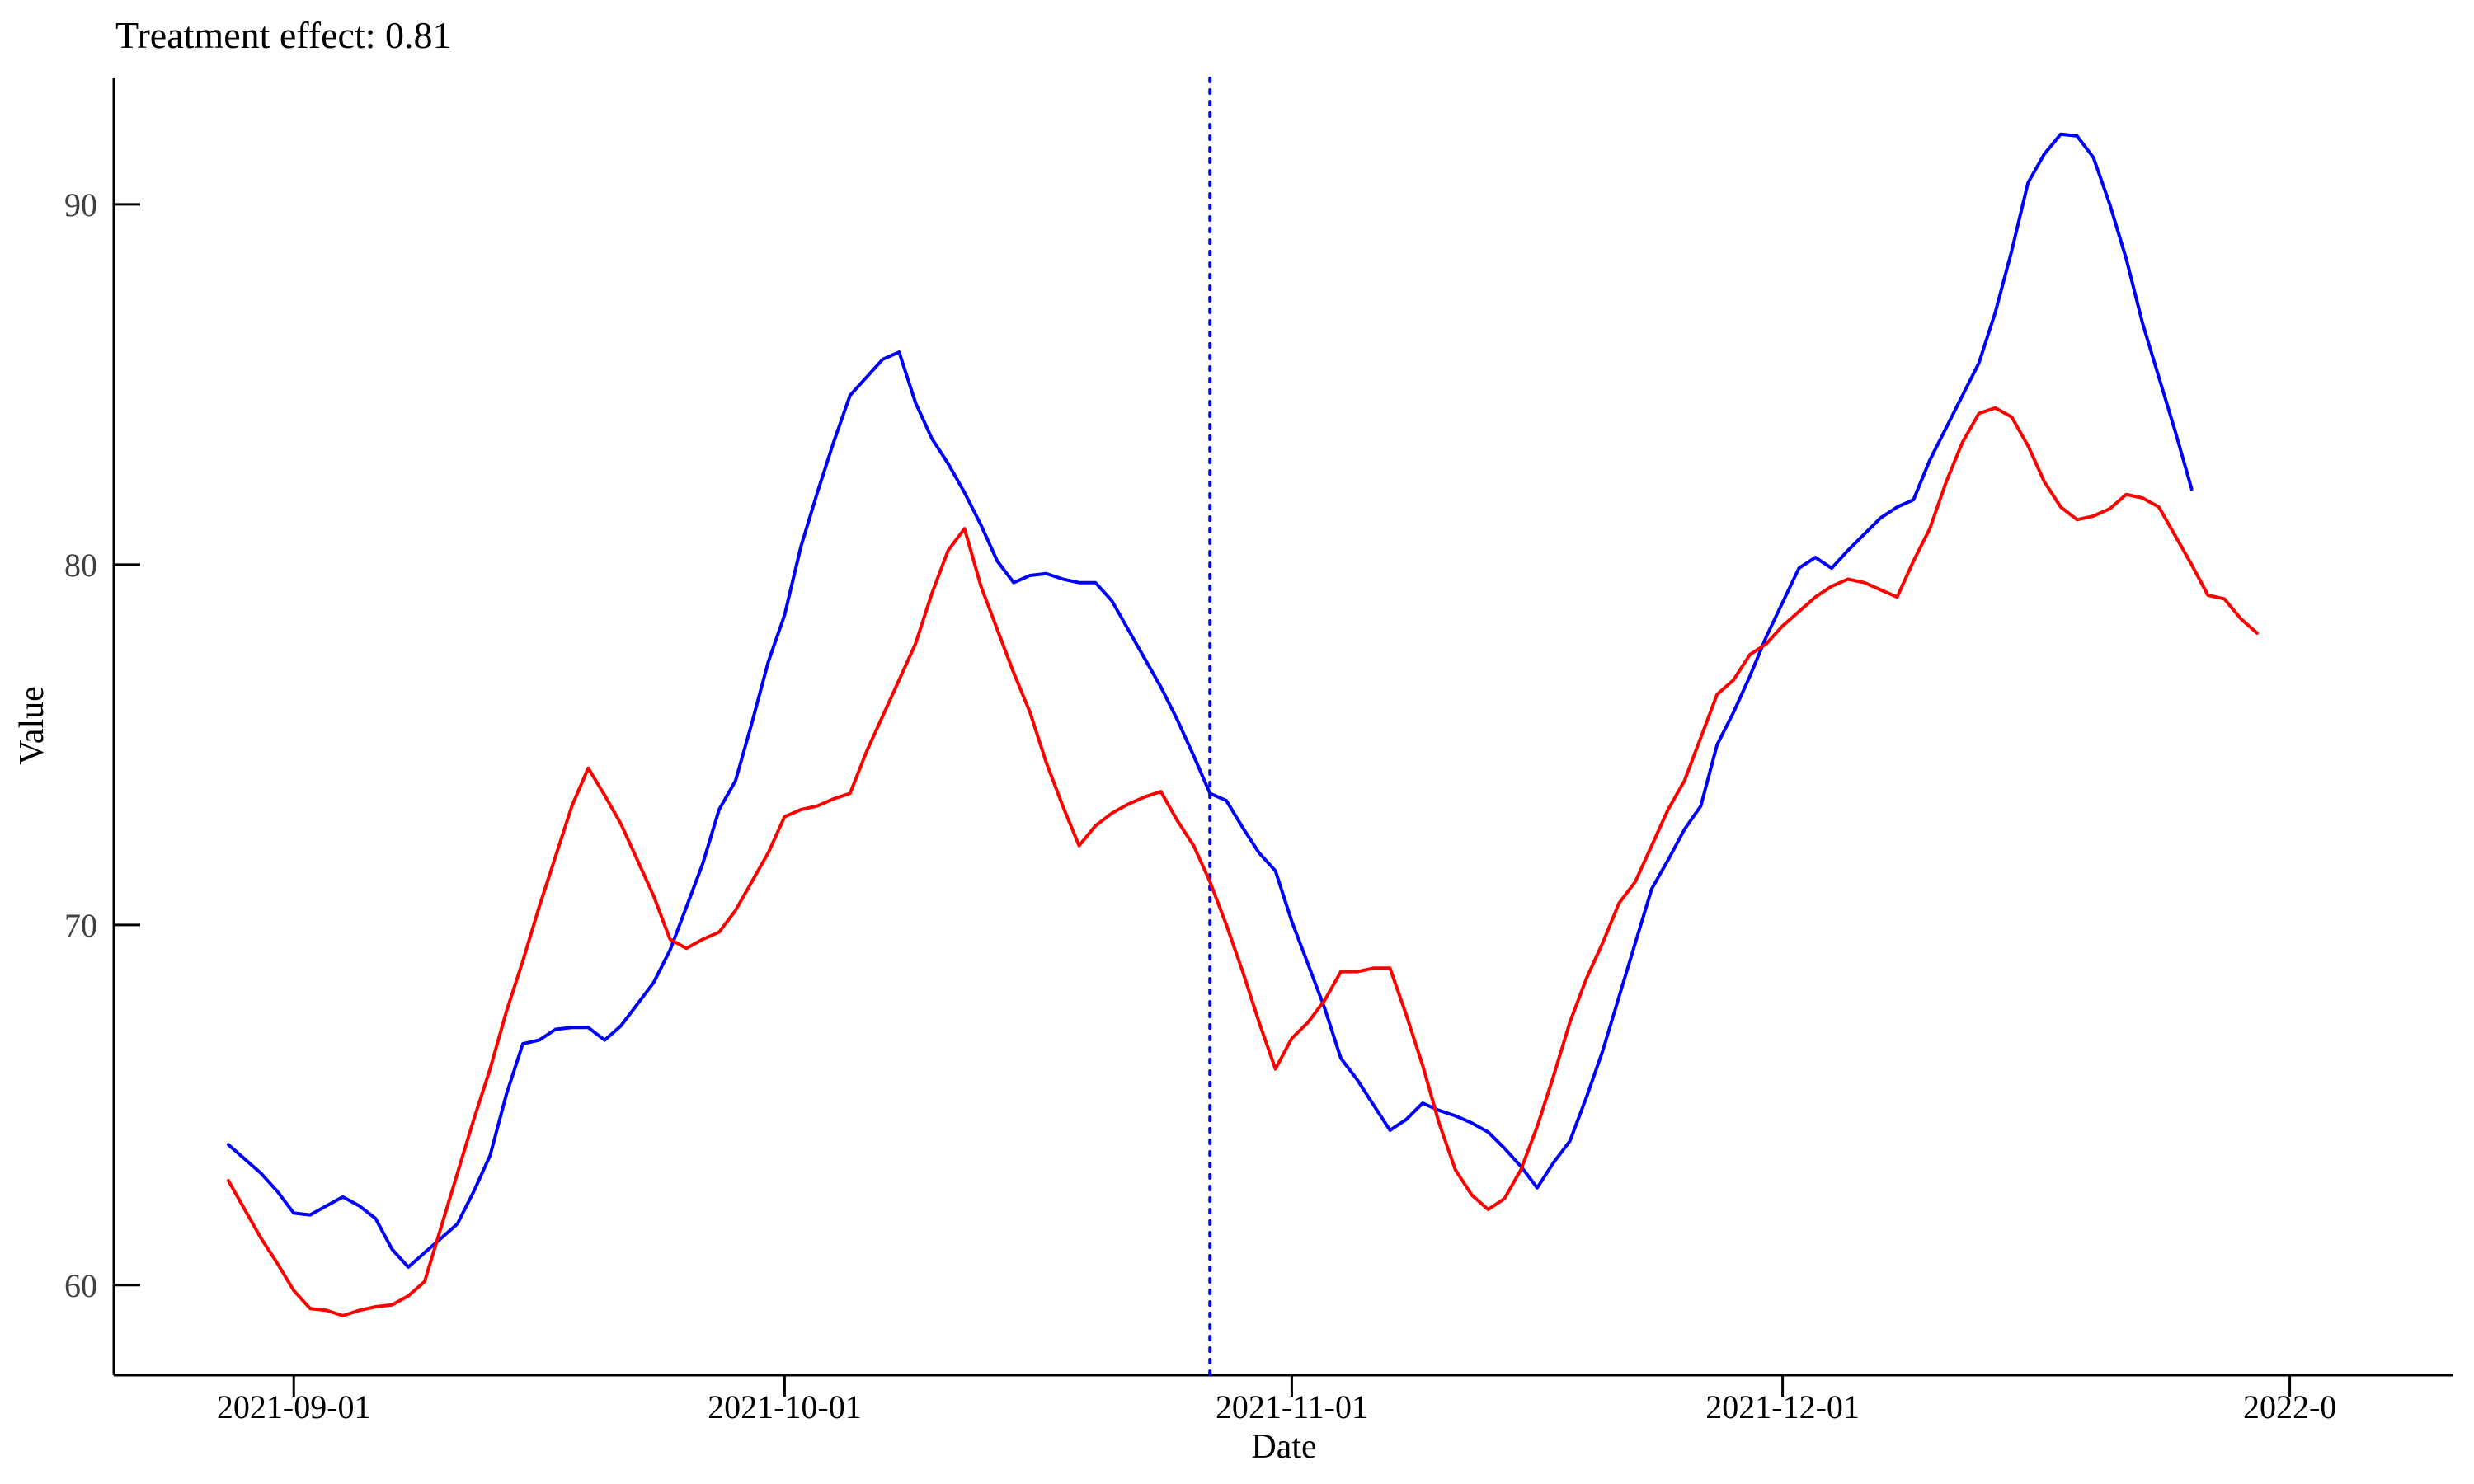  Describe the element at coordinates (785, 1406) in the screenshot. I see `x-tick-label: 2021-10-01` at that location.